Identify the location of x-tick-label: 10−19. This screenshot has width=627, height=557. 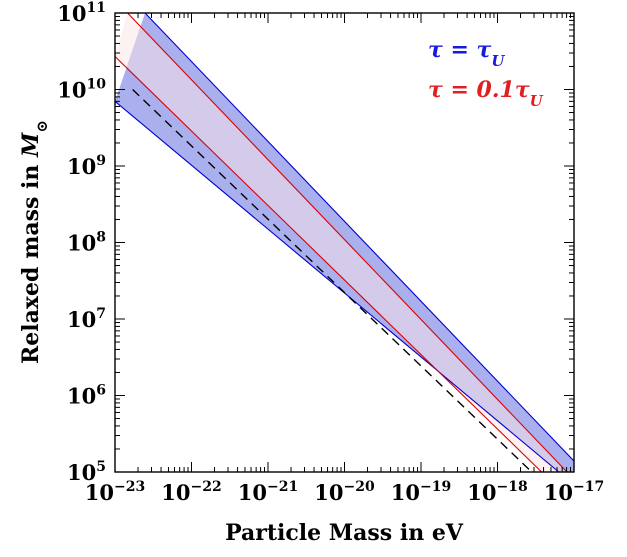
(421, 492).